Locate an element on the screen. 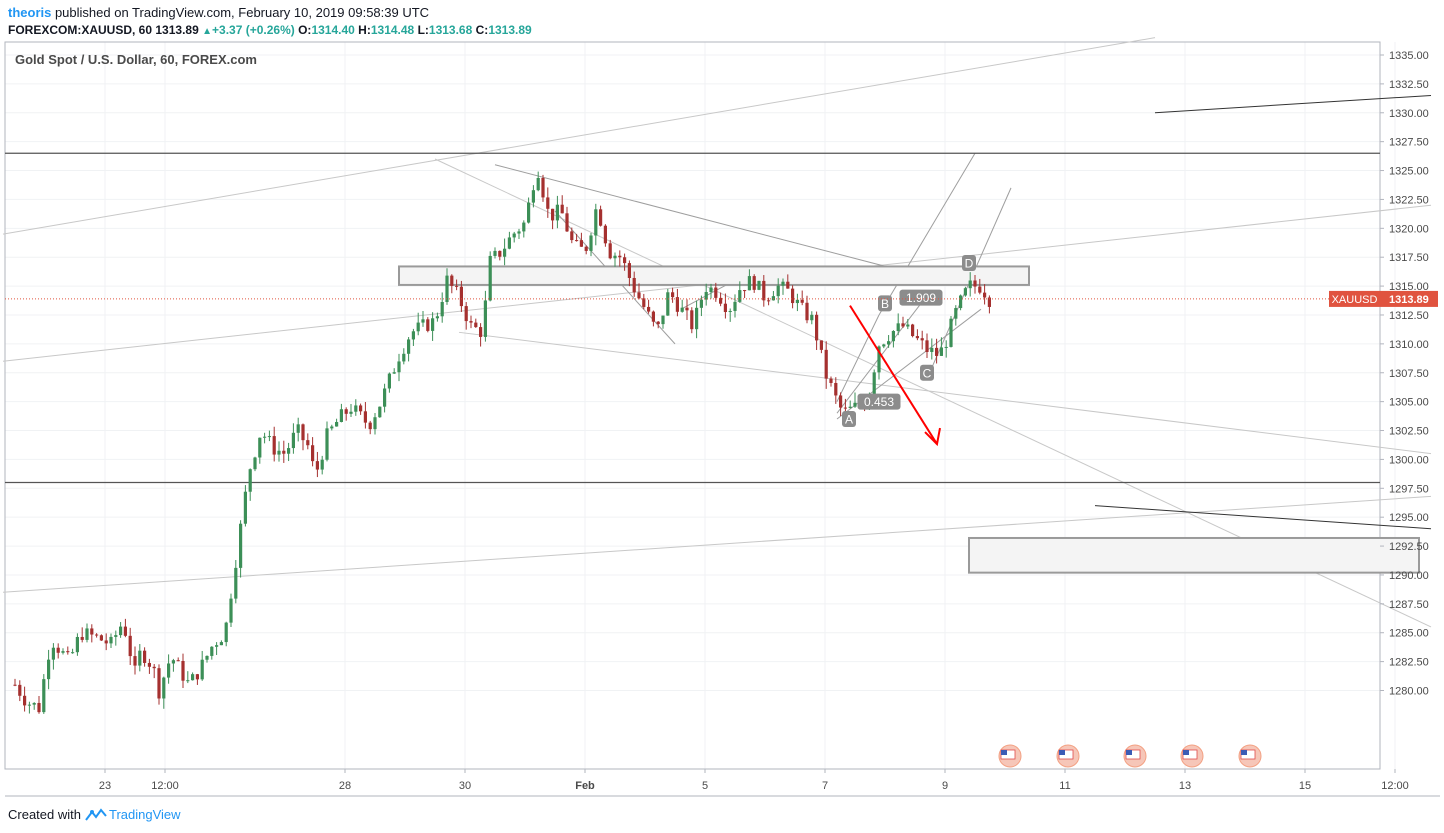 The width and height of the screenshot is (1444, 833). y-tick-label: 1330.00 is located at coordinates (1409, 114).